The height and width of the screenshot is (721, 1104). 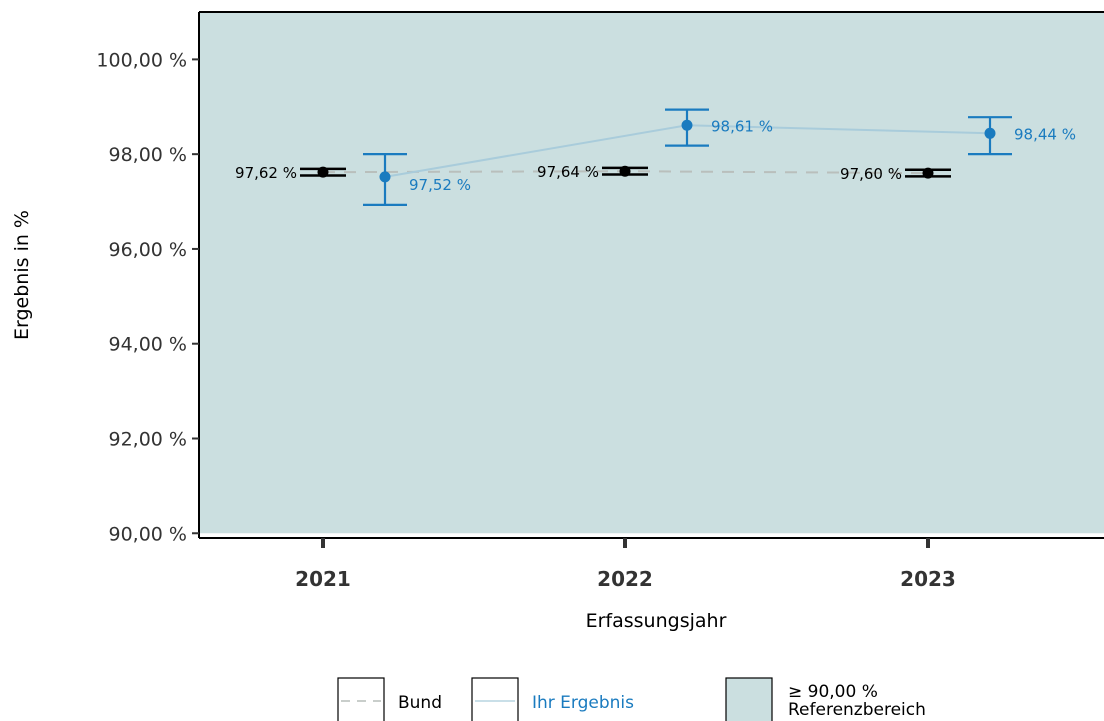 I want to click on legend-label-referenzbereich: Referenzbereich, so click(x=857, y=710).